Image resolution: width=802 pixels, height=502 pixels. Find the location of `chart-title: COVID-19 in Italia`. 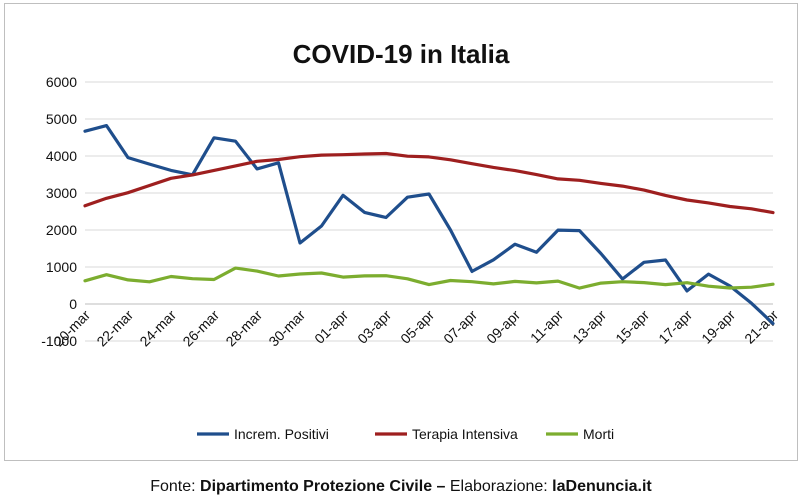

chart-title: COVID-19 in Italia is located at coordinates (401, 54).